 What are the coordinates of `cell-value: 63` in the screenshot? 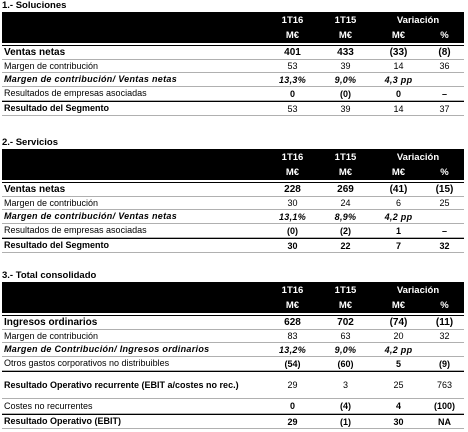 It's located at (345, 336).